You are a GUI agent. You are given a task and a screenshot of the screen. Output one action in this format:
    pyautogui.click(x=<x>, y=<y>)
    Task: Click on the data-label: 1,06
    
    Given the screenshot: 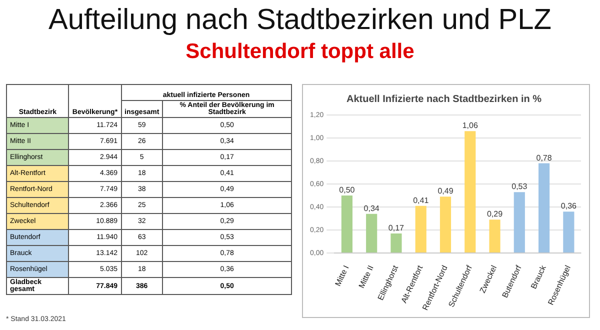 What is the action you would take?
    pyautogui.click(x=470, y=125)
    